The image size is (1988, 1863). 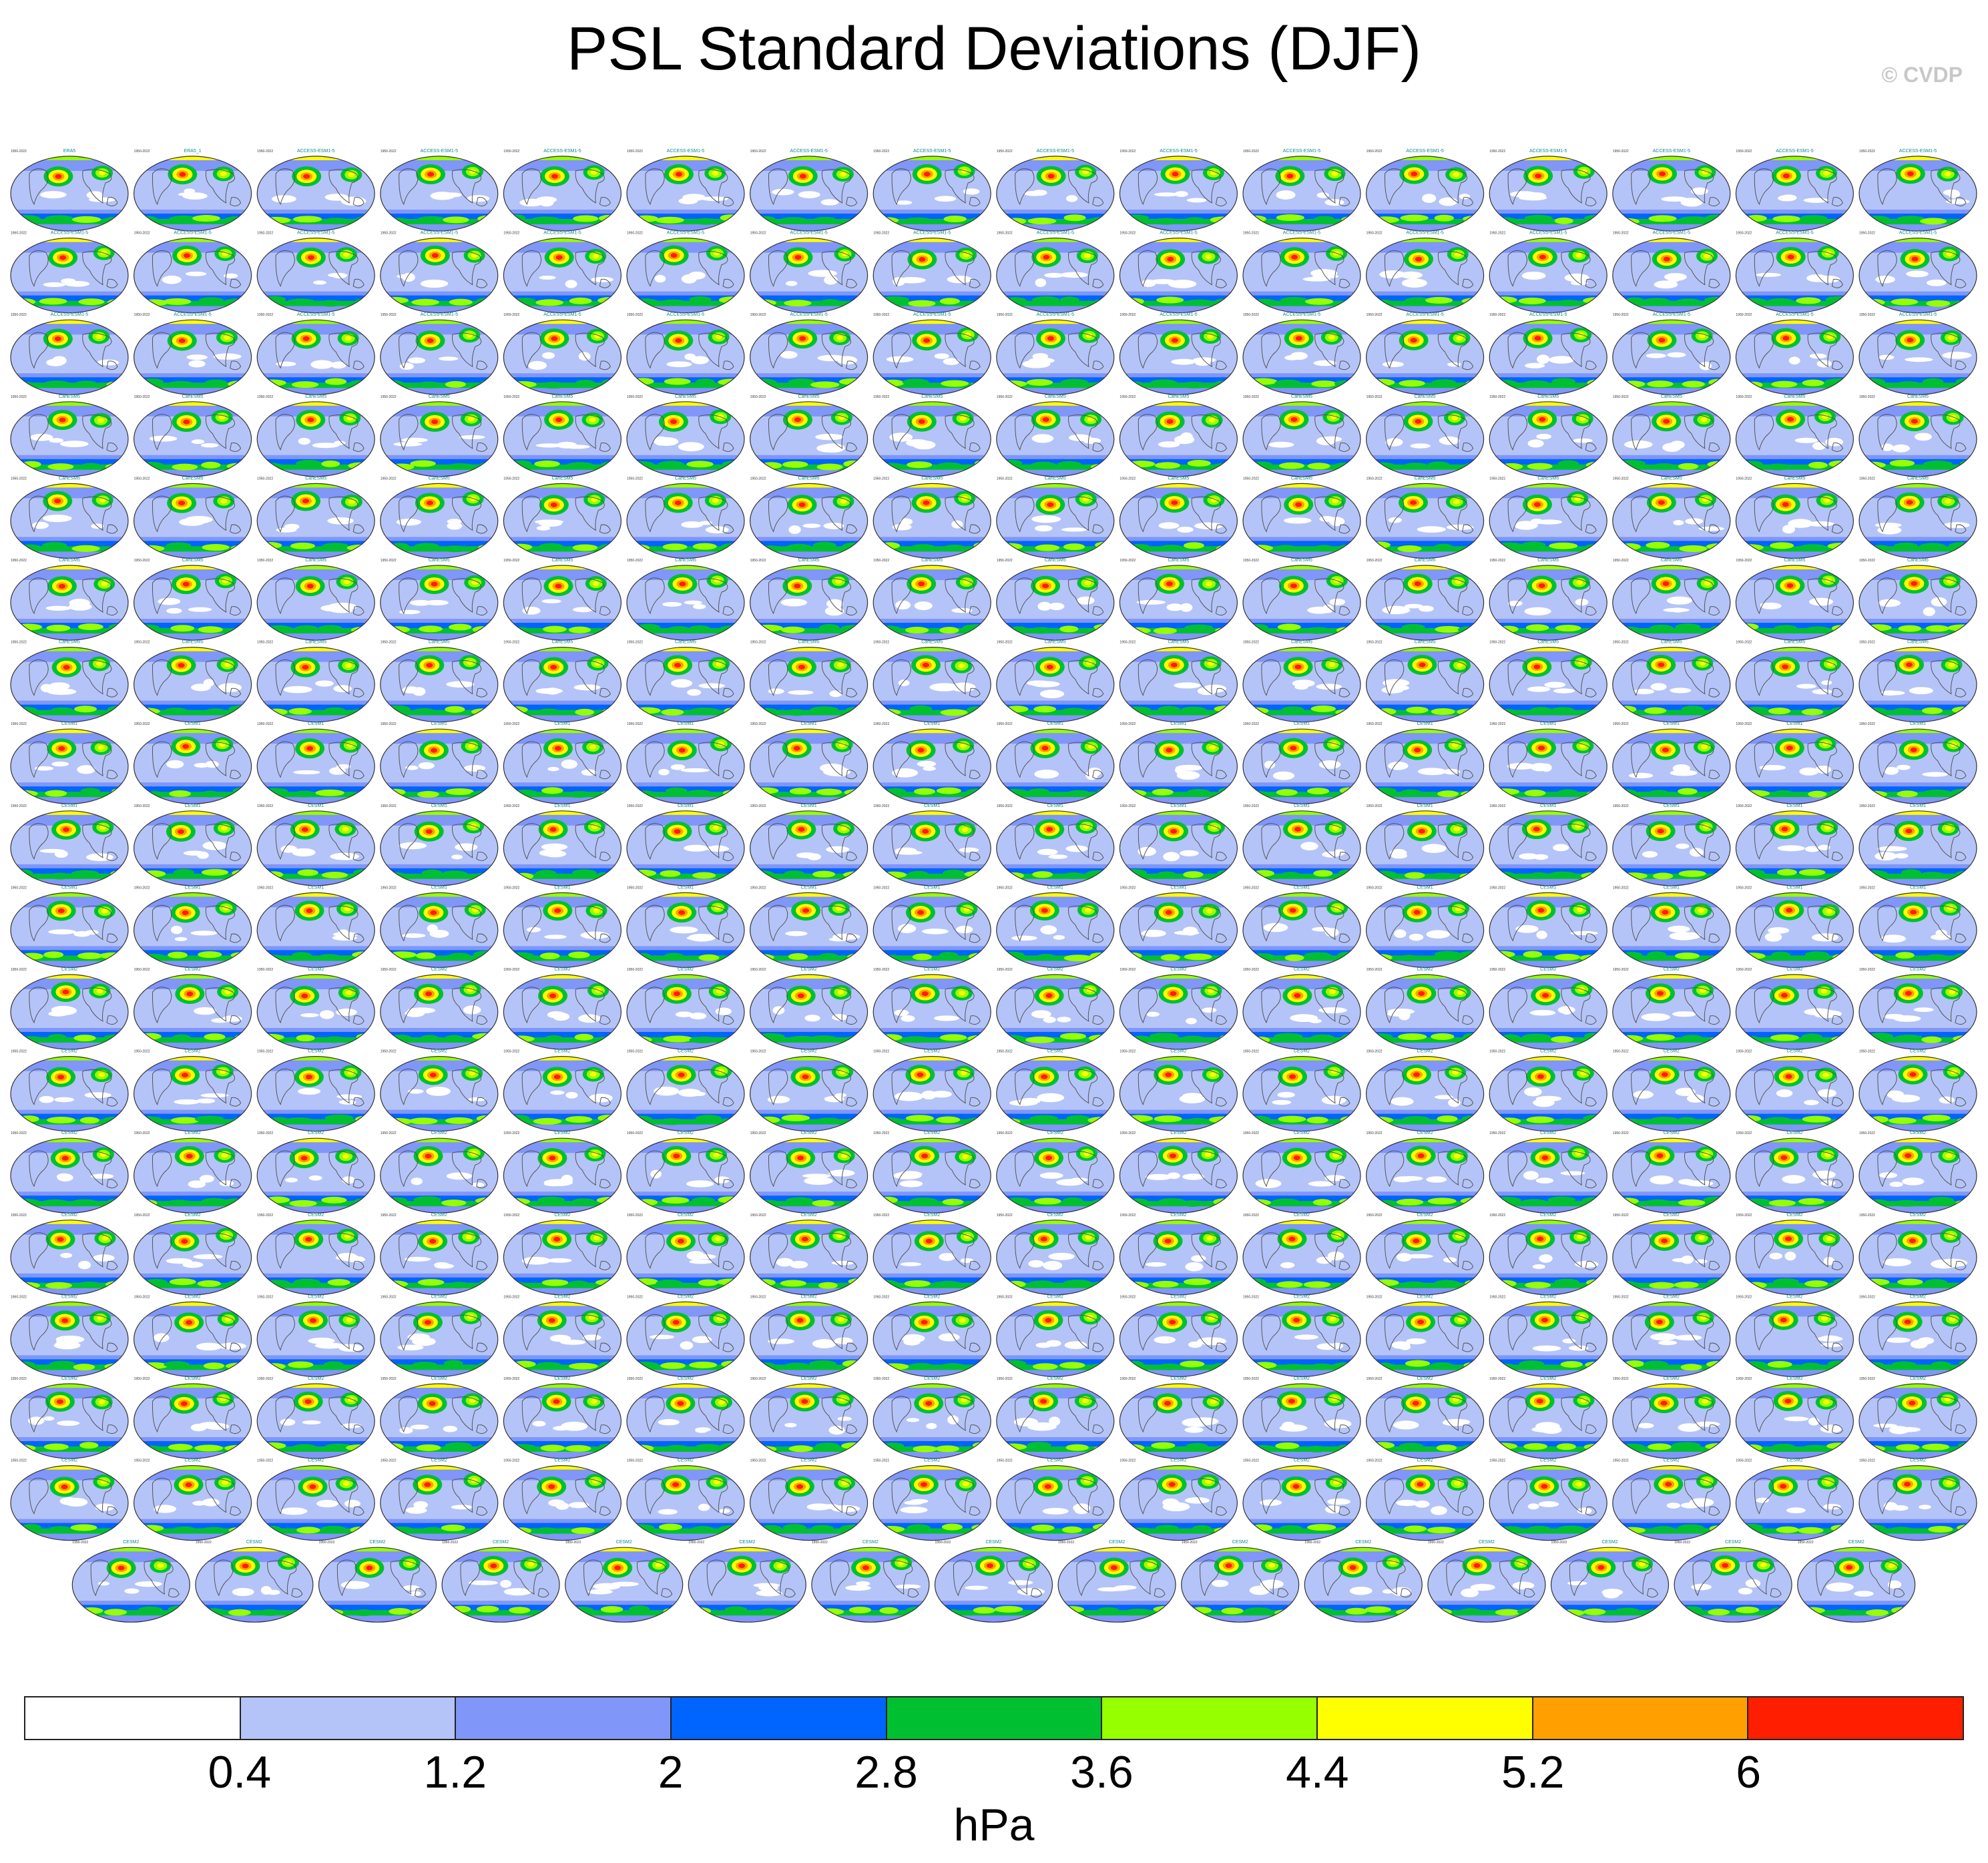 I want to click on colorbar-swatch, so click(x=1856, y=1718).